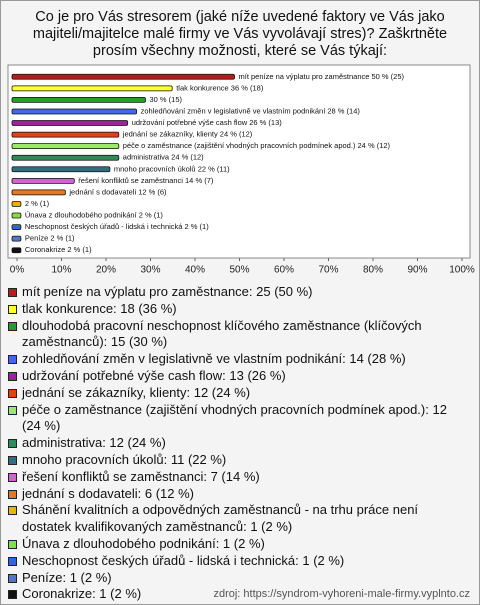  I want to click on x-tick-label: 20%, so click(106, 270).